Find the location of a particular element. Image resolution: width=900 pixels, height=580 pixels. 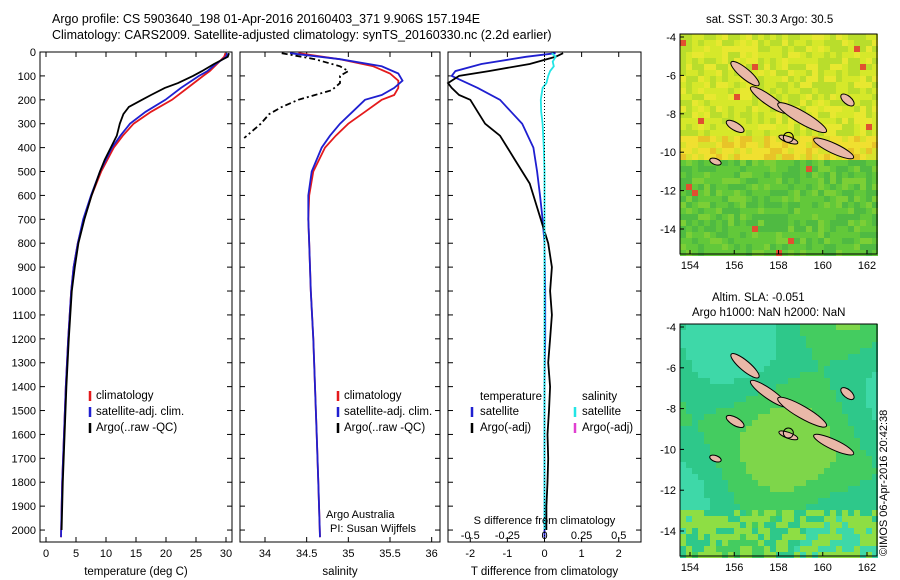

map-x-tick-label: 160 is located at coordinates (823, 568).